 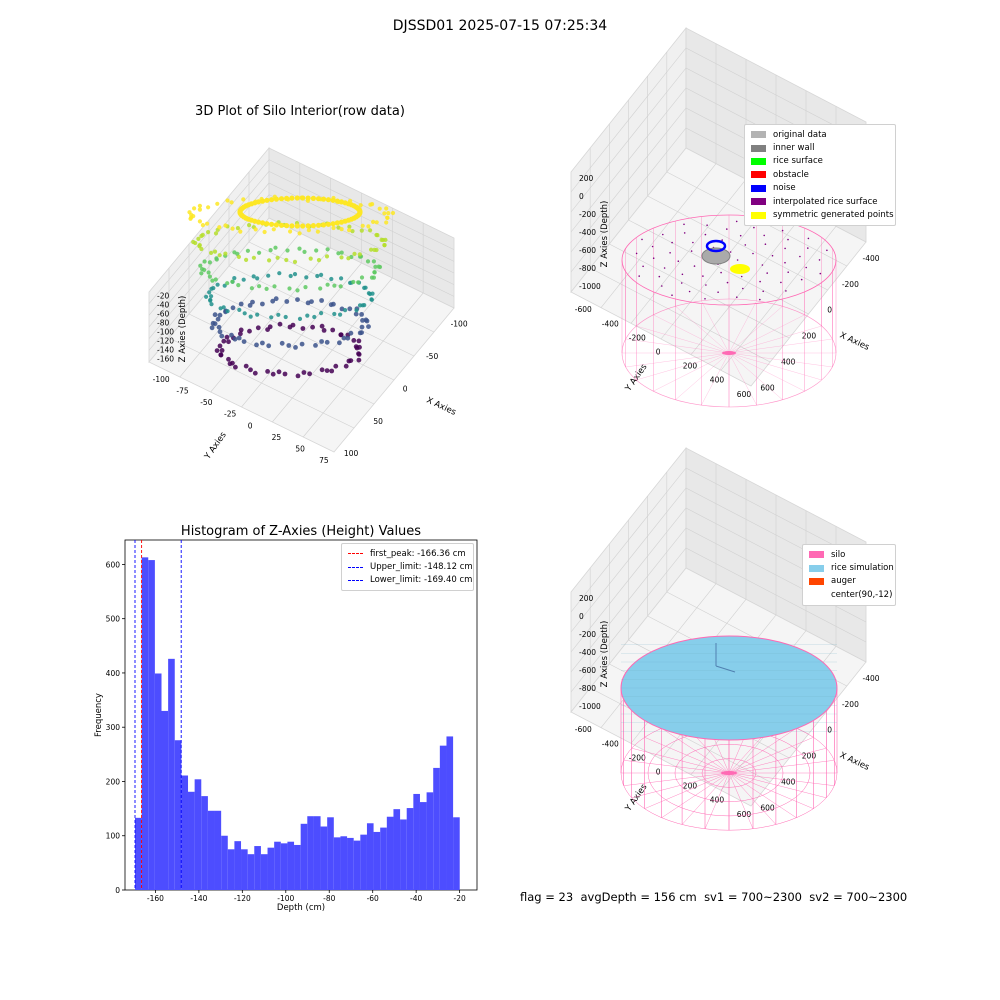 What do you see at coordinates (829, 310) in the screenshot?
I see `plot2-x-tick: 0` at bounding box center [829, 310].